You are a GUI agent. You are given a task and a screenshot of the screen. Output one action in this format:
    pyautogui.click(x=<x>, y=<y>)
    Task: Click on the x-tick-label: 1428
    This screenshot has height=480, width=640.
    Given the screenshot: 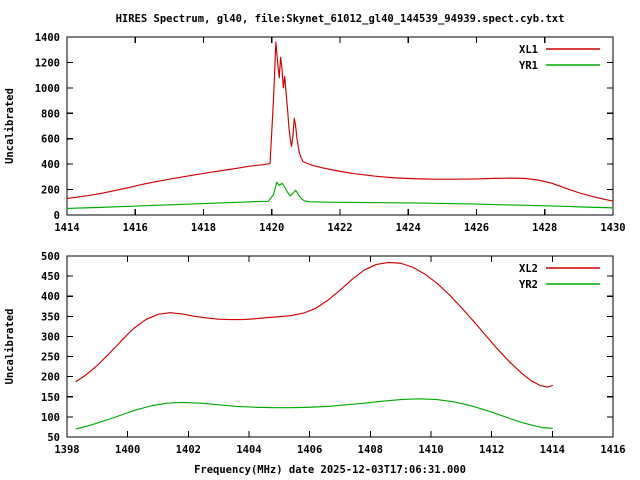 What is the action you would take?
    pyautogui.click(x=544, y=228)
    